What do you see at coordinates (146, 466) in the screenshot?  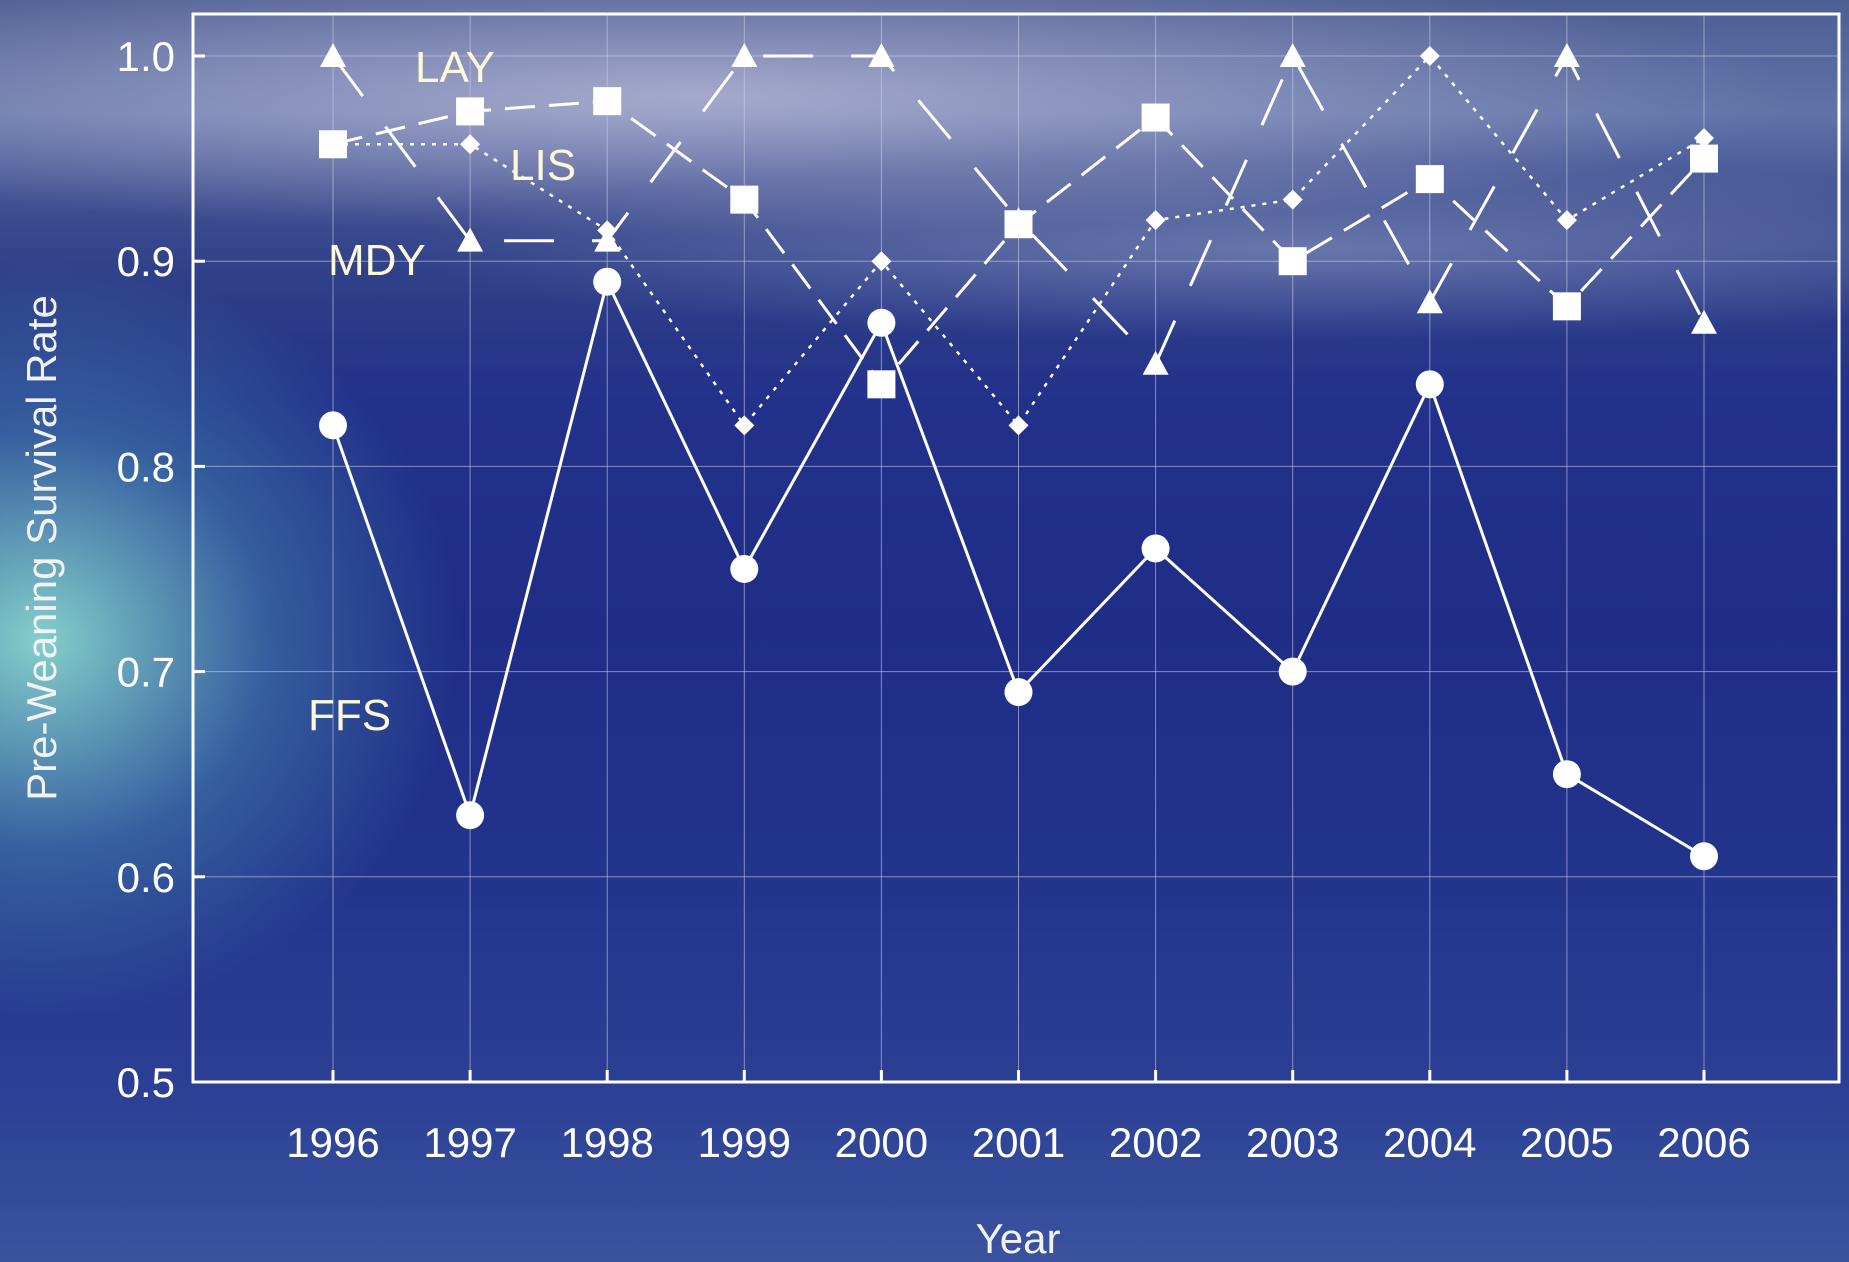 I see `y-tick-label-0.8: 0.8` at bounding box center [146, 466].